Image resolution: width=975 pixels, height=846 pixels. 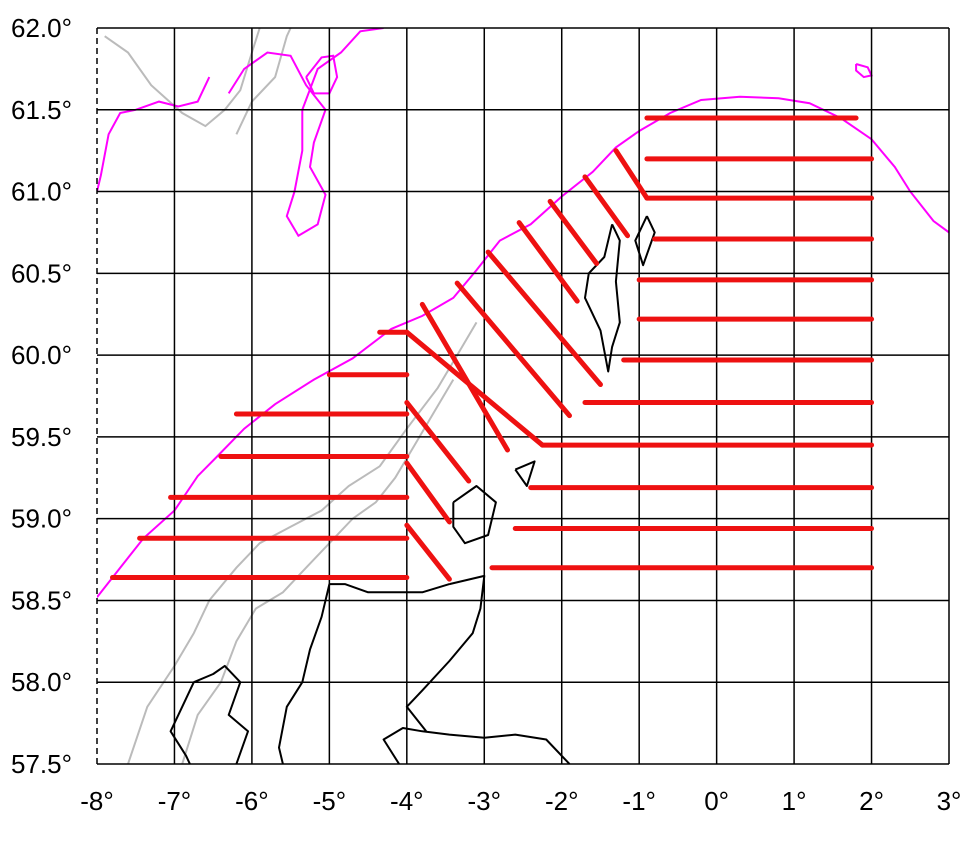 What do you see at coordinates (41, 110) in the screenshot?
I see `y-tick-label: 61.5°` at bounding box center [41, 110].